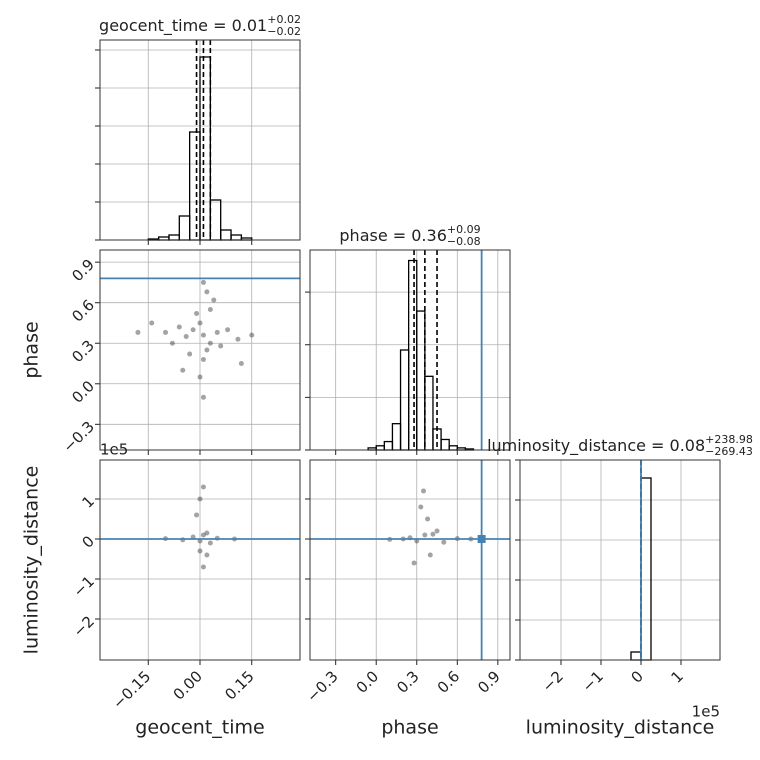 The height and width of the screenshot is (760, 760). Describe the element at coordinates (368, 682) in the screenshot. I see `x-tick-label: 0.0` at that location.